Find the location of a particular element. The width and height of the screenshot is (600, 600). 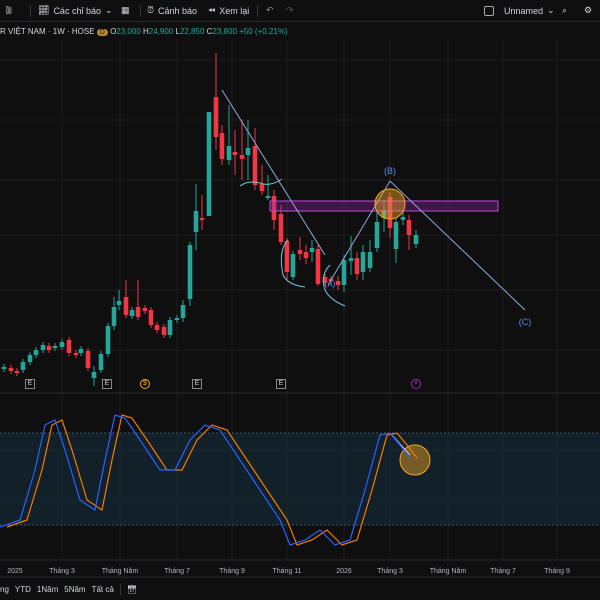

range-button-1y: 1Năm is located at coordinates (47, 589).